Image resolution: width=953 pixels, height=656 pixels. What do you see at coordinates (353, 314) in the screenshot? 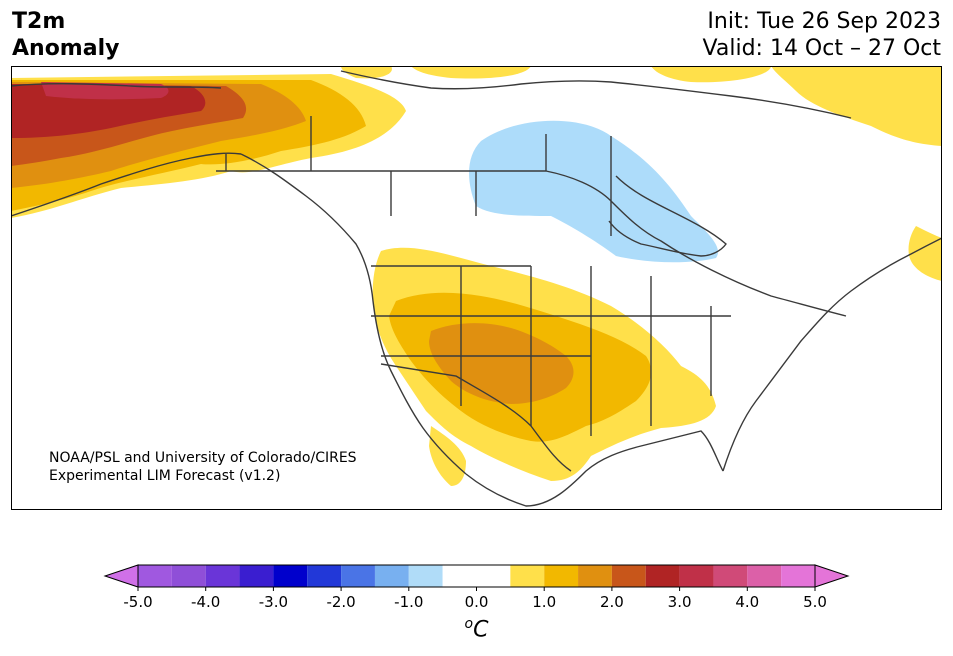
I see `coast-pacific` at bounding box center [353, 314].